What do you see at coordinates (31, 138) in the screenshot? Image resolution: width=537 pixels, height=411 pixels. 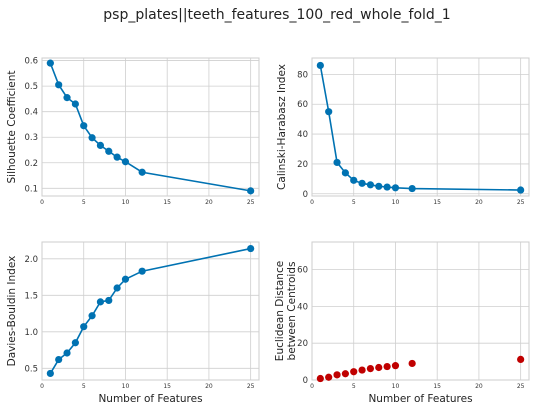 I see `y-tick-label: 0.3` at bounding box center [31, 138].